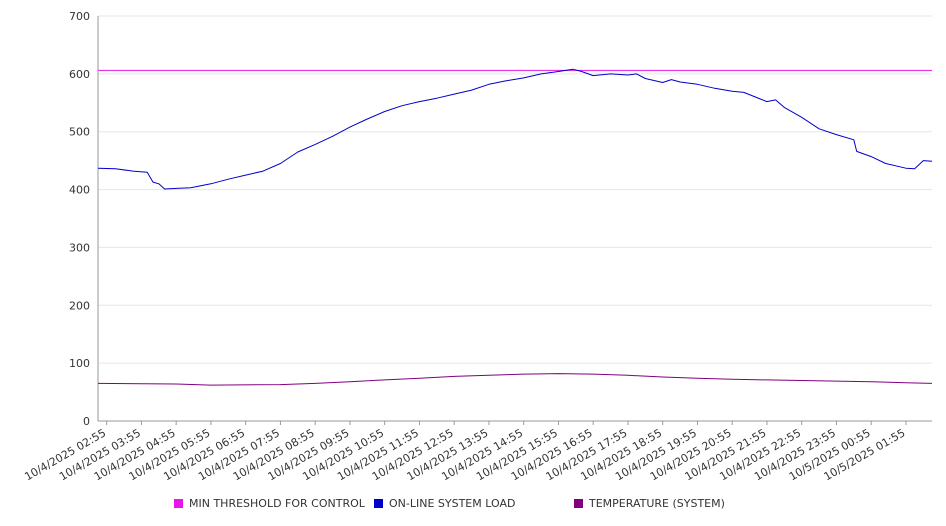 The image size is (946, 526). I want to click on y-tick-label: 300, so click(79, 247).